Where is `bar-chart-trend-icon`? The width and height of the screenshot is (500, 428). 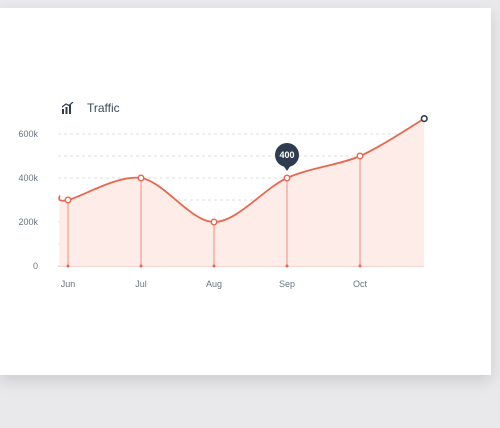 bar-chart-trend-icon is located at coordinates (68, 108).